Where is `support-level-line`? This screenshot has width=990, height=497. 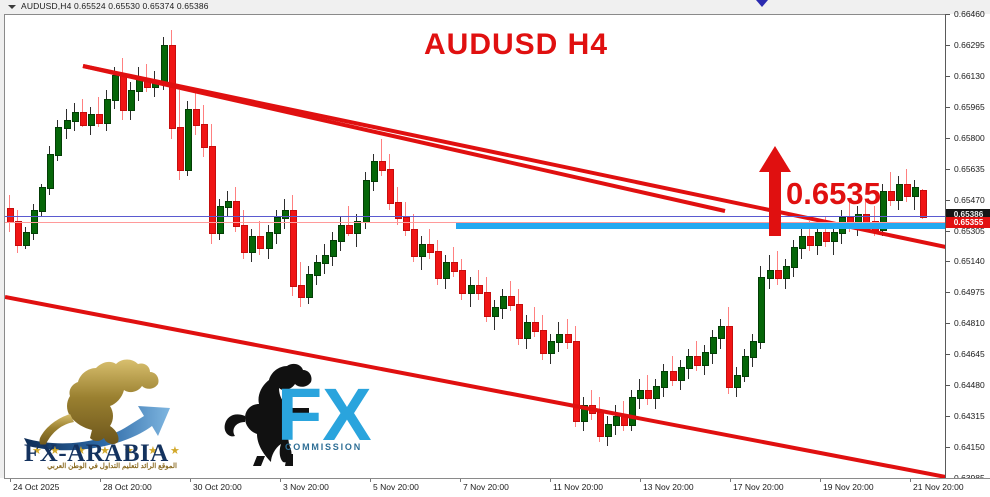 support-level-line is located at coordinates (701, 226).